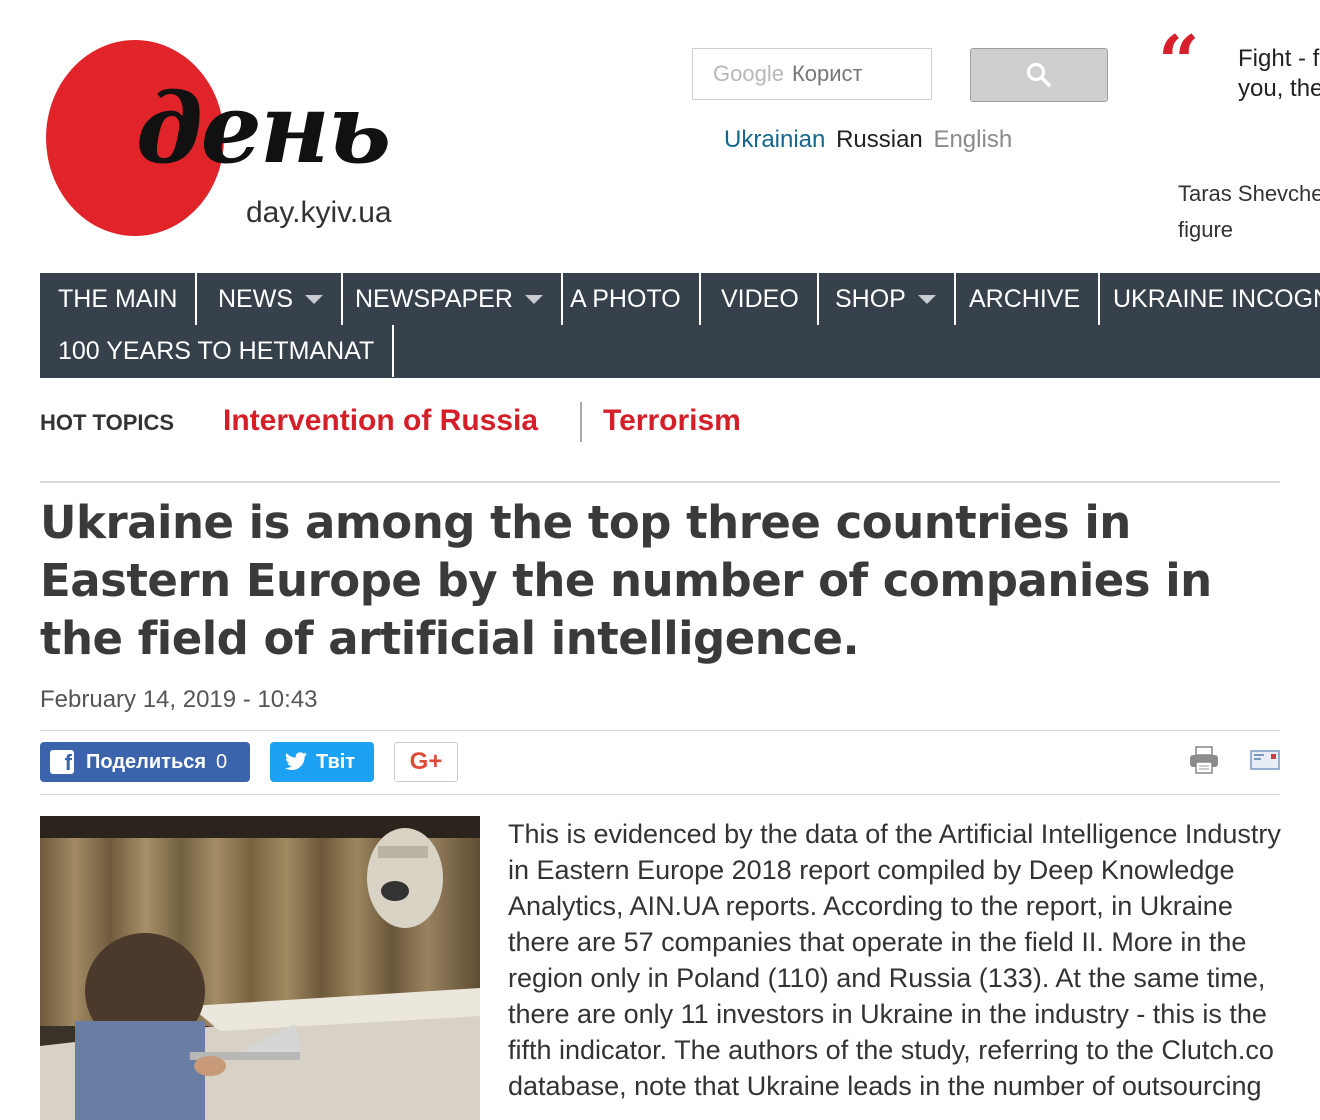  I want to click on nav-label: ARCHIVE, so click(1025, 298).